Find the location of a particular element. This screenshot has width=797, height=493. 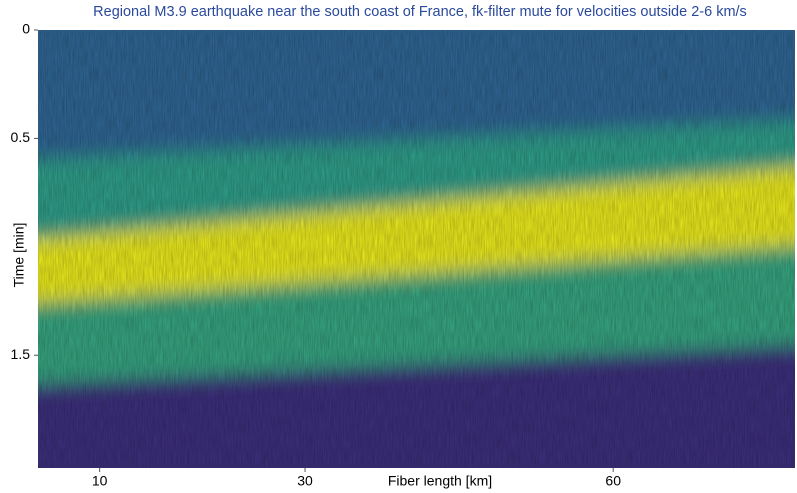

x-tick-label: 30 is located at coordinates (305, 481).